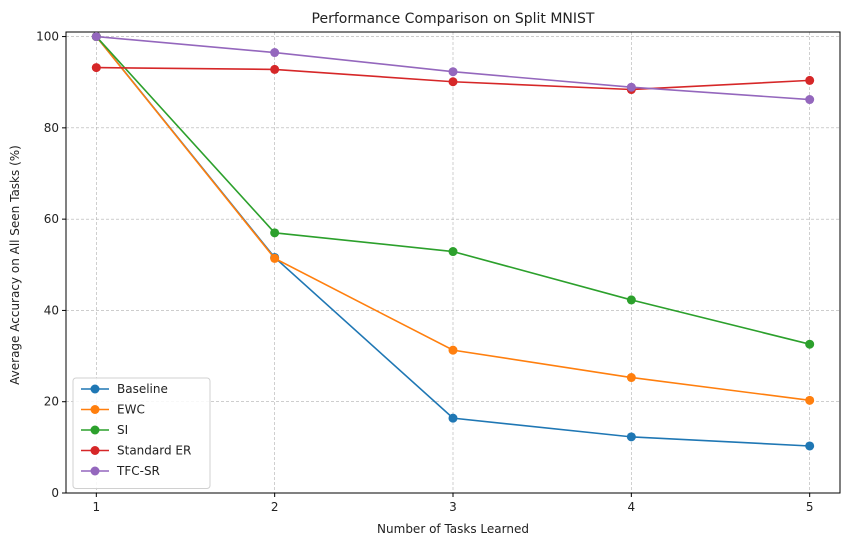  Describe the element at coordinates (453, 529) in the screenshot. I see `x-axis-label: Number of Tasks Learned` at that location.